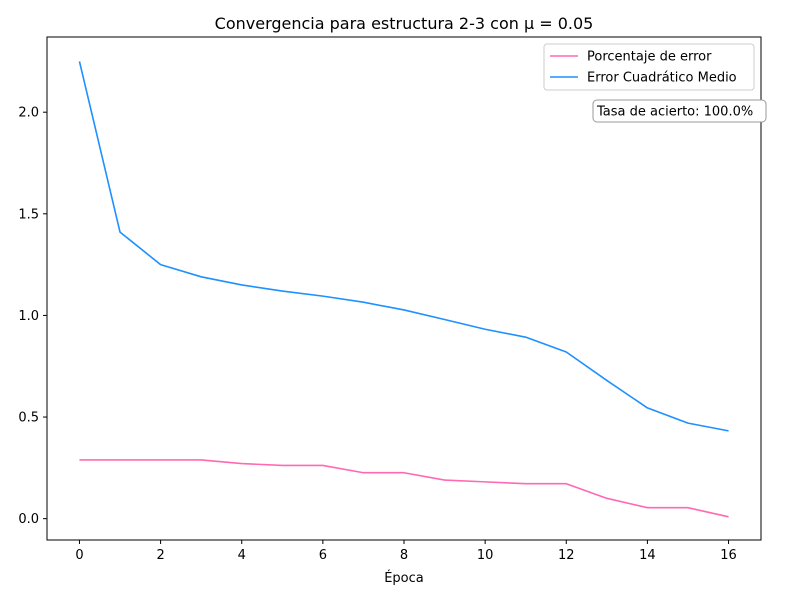  I want to click on y-tick-label: 2.0, so click(28, 113).